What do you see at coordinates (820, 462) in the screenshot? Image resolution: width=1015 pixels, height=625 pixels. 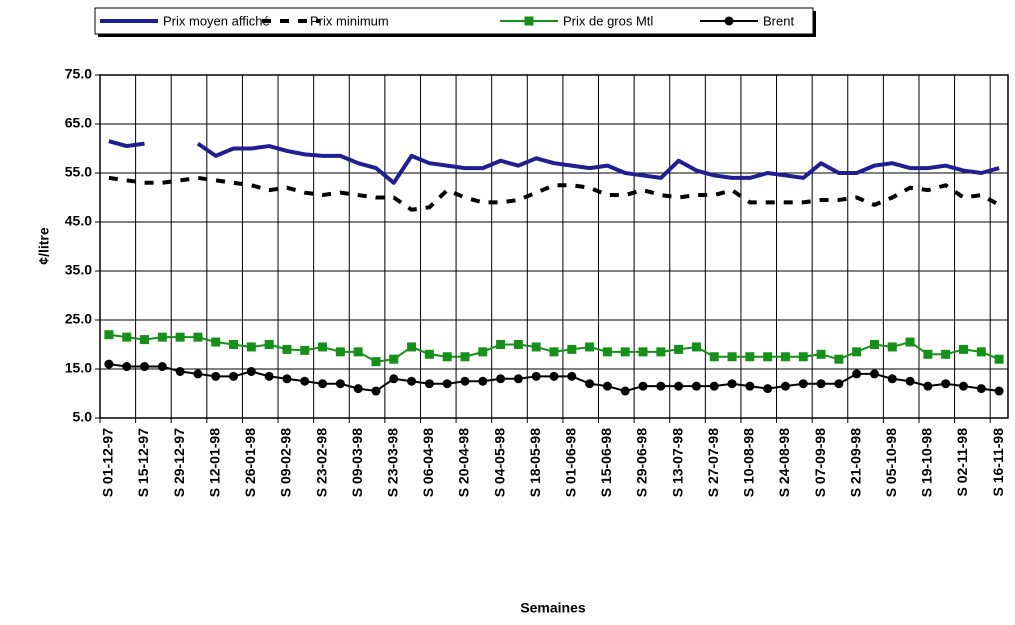 I see `x-tick-label: S 07-09-98` at bounding box center [820, 462].